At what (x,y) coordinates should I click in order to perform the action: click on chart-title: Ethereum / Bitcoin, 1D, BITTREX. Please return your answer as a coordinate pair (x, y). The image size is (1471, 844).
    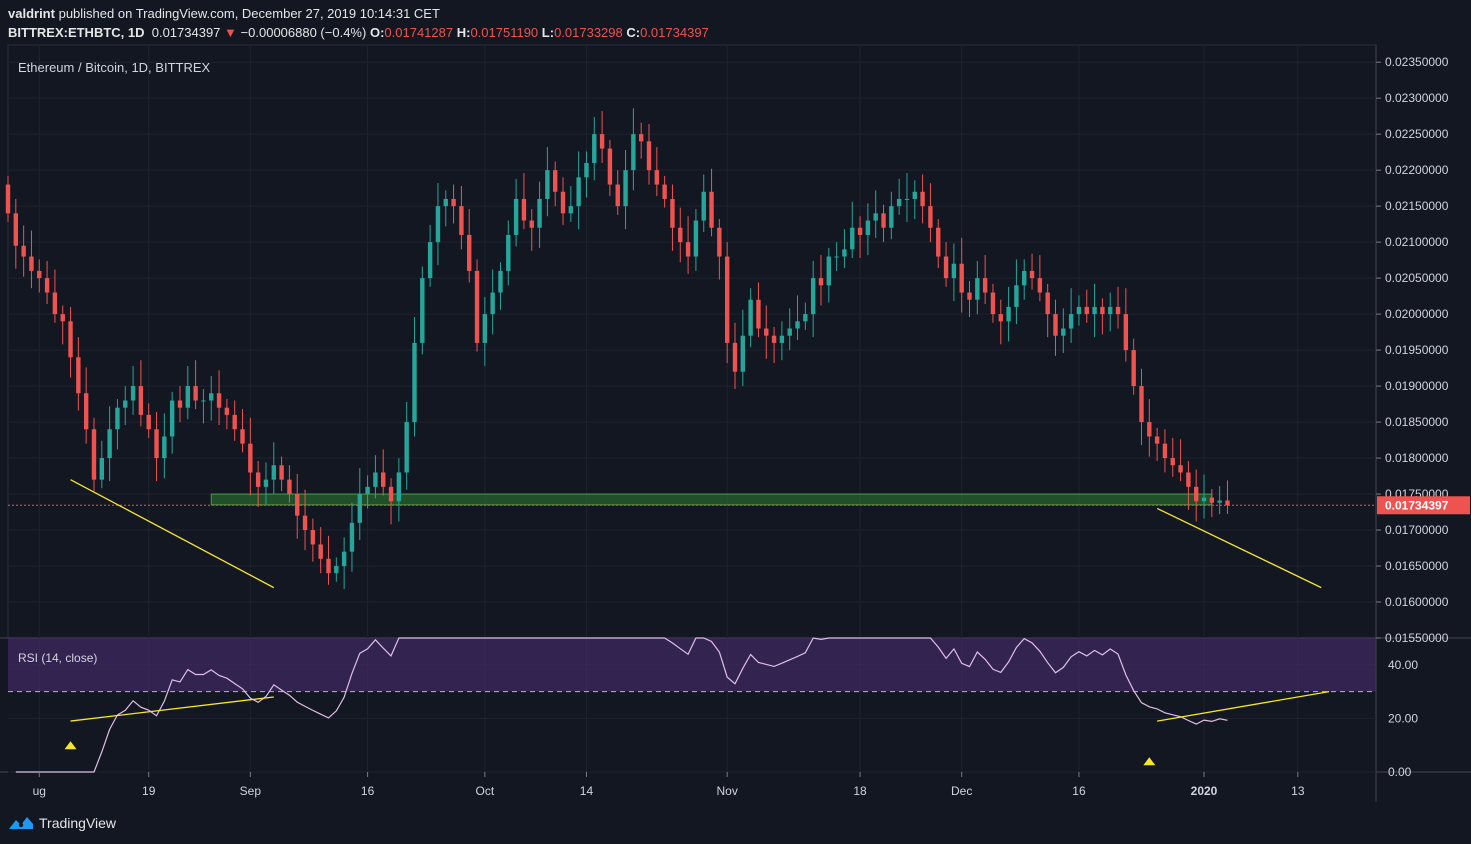
    Looking at the image, I should click on (114, 67).